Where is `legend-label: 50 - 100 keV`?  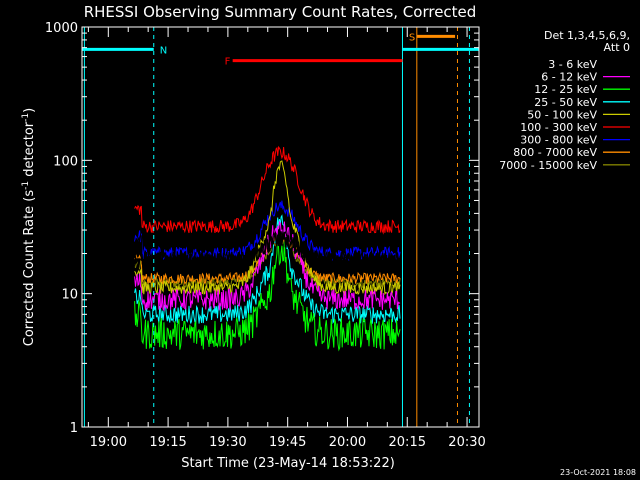
legend-label: 50 - 100 keV is located at coordinates (562, 114).